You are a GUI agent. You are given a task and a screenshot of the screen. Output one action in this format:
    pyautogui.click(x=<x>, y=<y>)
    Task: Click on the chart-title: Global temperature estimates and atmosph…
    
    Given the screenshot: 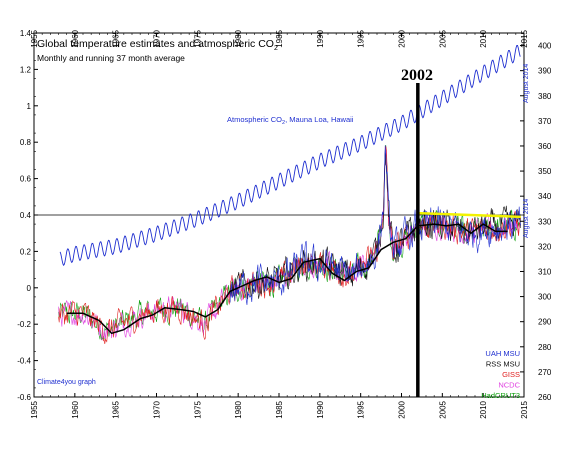 What is the action you would take?
    pyautogui.click(x=157, y=45)
    